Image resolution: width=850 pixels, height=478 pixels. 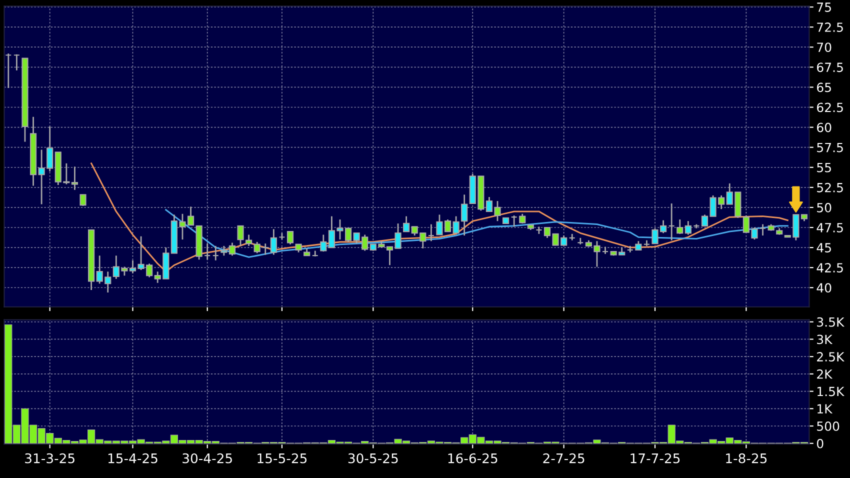 What do you see at coordinates (830, 107) in the screenshot?
I see `y-tick-label: 62.5` at bounding box center [830, 107].